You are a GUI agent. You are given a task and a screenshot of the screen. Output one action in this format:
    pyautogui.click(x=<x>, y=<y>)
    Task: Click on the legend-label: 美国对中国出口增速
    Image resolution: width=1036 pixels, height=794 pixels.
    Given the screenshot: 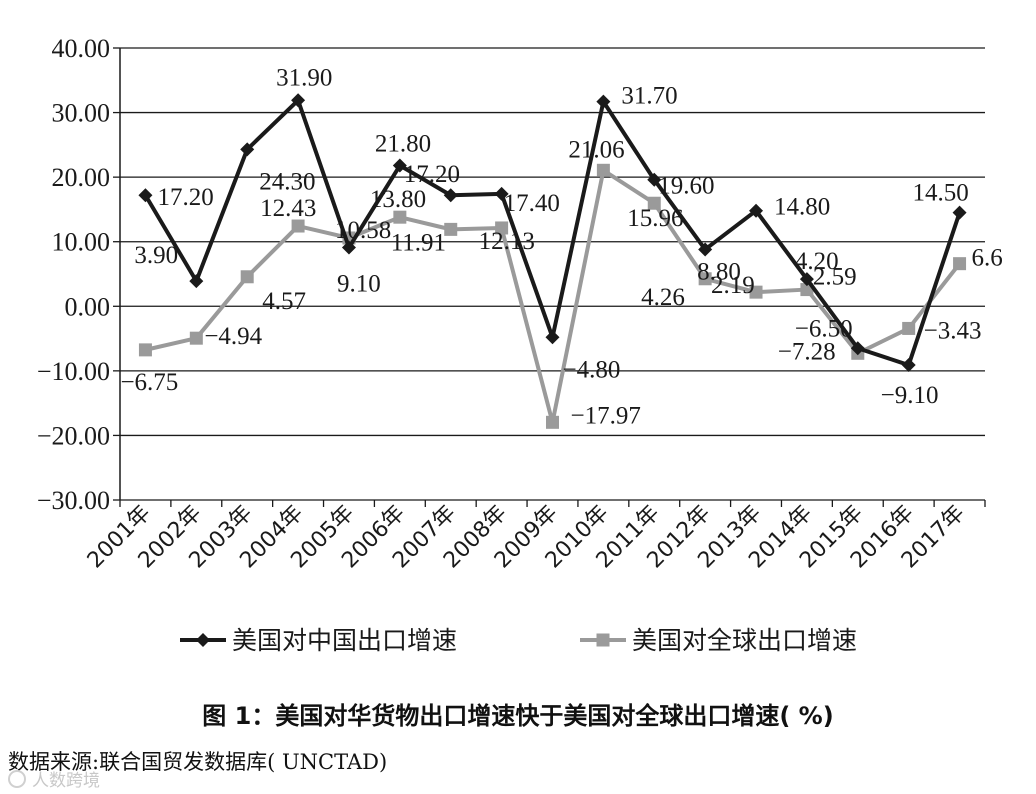 What is the action you would take?
    pyautogui.click(x=344, y=640)
    